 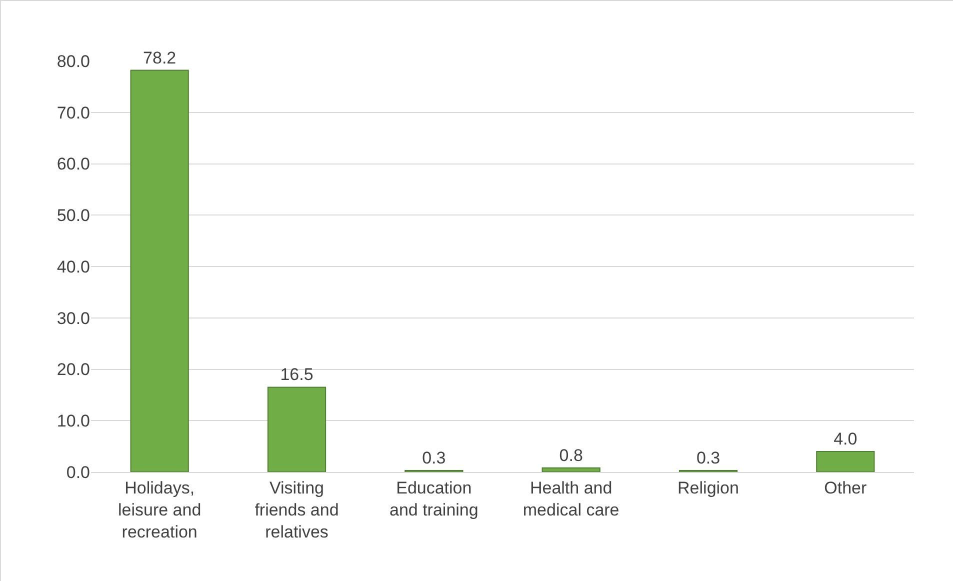 I want to click on x-tick-label: Visiting friends and relatives, so click(x=296, y=510).